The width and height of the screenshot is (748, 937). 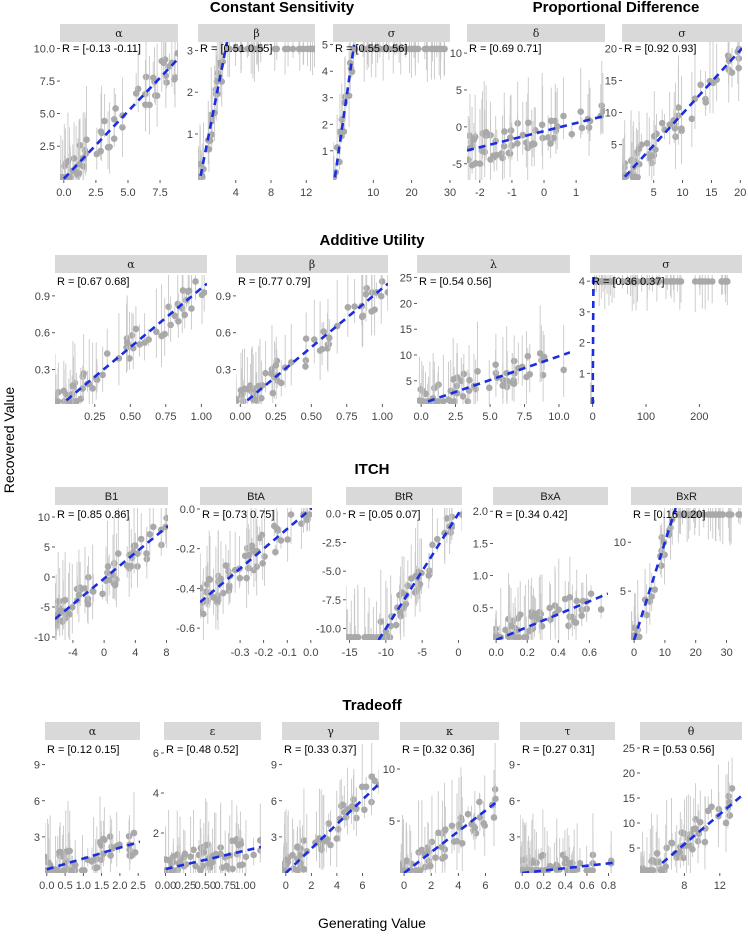 I want to click on y-tick-label: 6, so click(x=512, y=802).